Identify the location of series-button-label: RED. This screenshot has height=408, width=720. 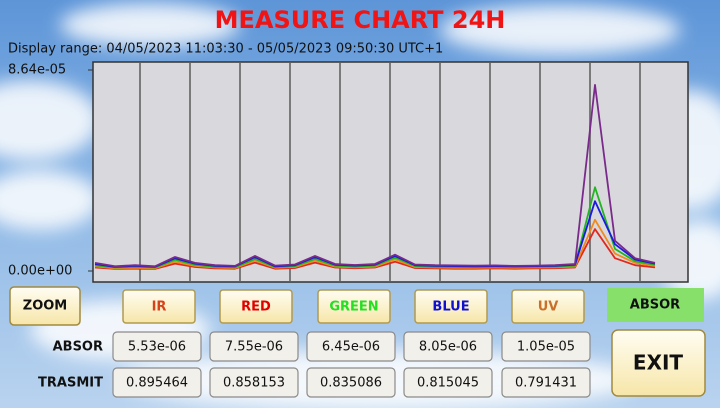
(256, 307).